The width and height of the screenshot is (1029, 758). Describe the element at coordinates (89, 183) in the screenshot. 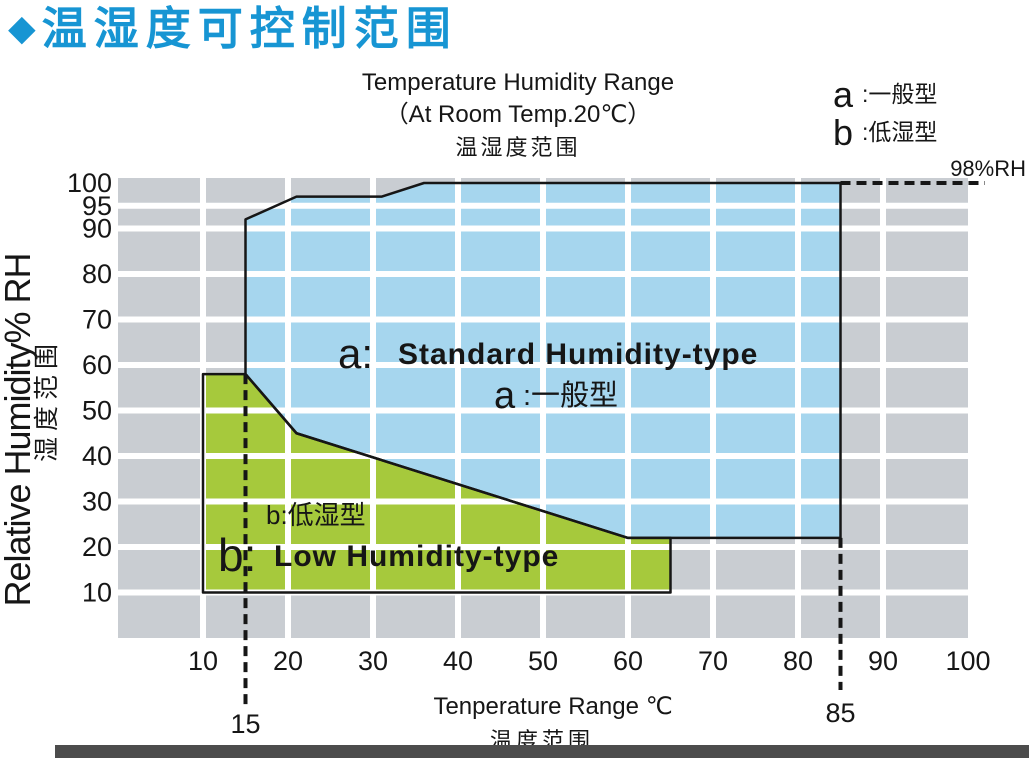

I see `y-tick-label-100: 100` at that location.